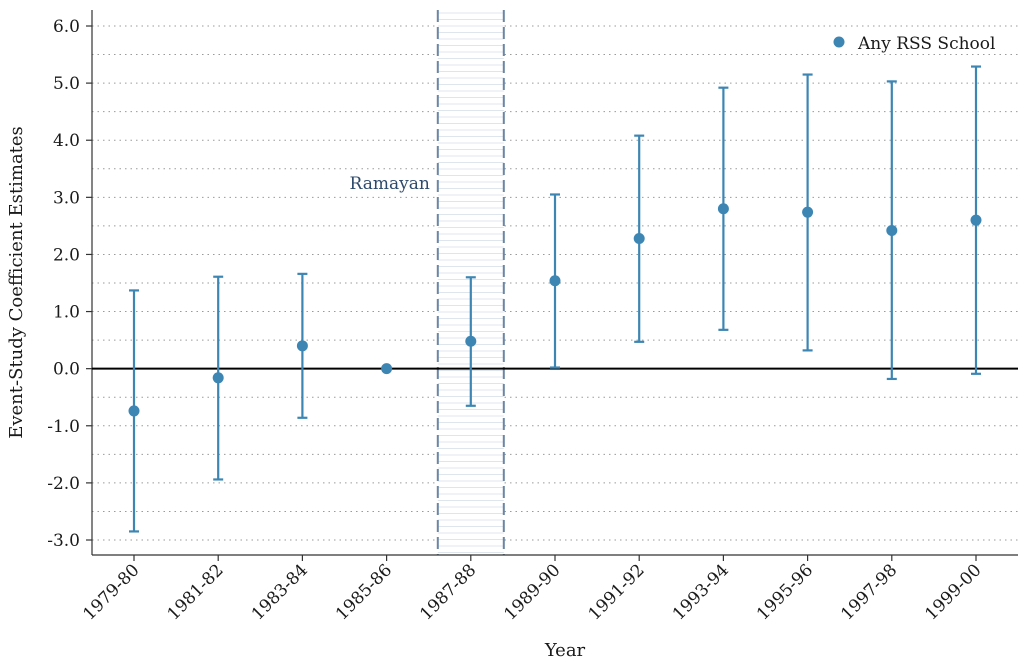 This screenshot has width=1027, height=666. What do you see at coordinates (785, 592) in the screenshot?
I see `x-tick-label: 1995-96` at bounding box center [785, 592].